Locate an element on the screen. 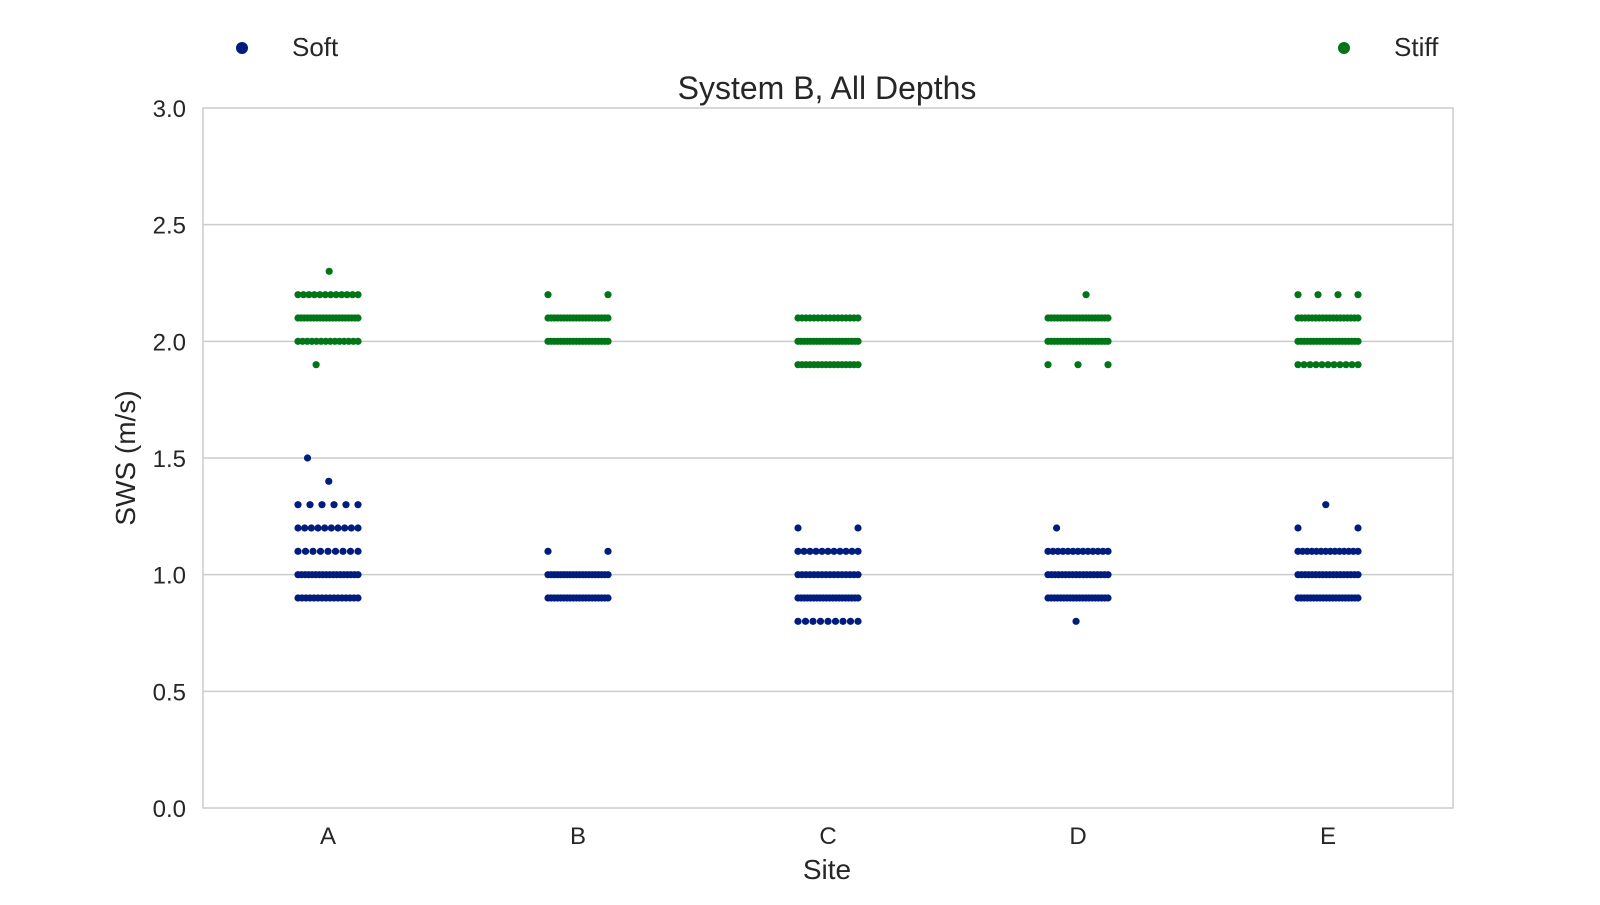 The height and width of the screenshot is (905, 1600). y-tick-label: 3.0 is located at coordinates (169, 109).